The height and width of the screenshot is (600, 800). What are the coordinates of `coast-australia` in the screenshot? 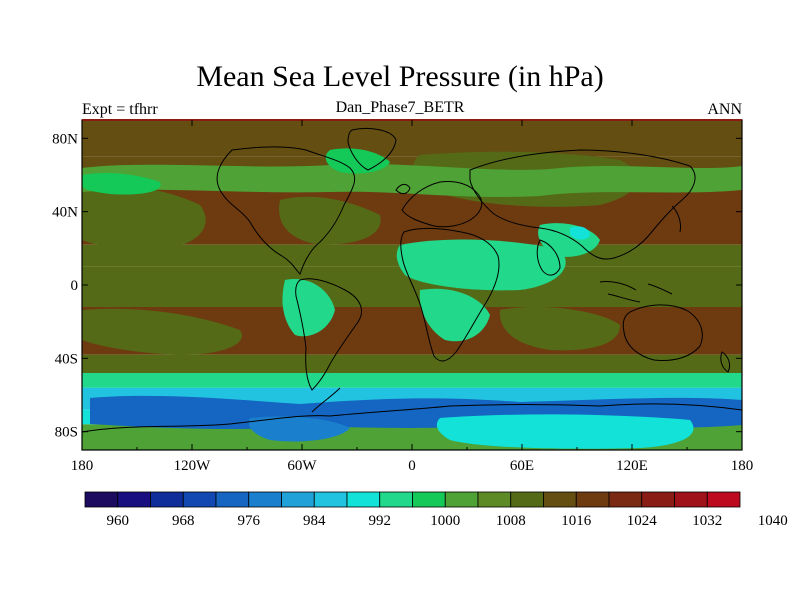 It's located at (662, 332).